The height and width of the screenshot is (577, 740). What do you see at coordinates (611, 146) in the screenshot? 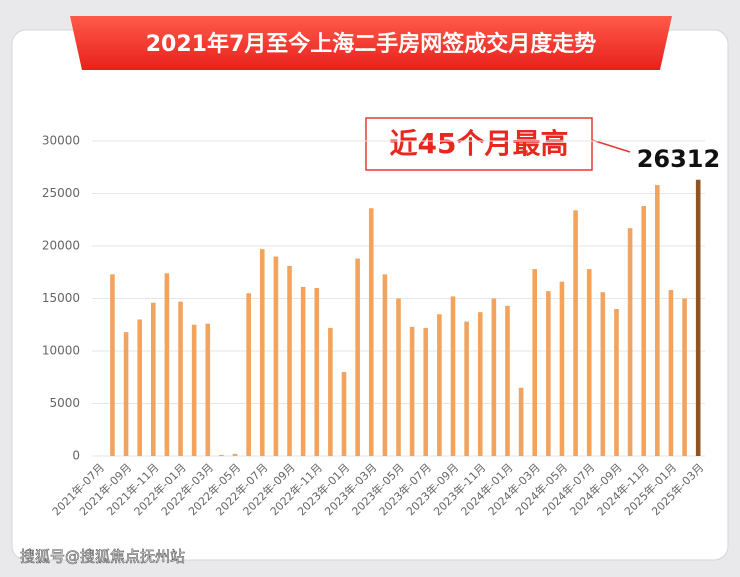
I see `annotation-pointer` at bounding box center [611, 146].